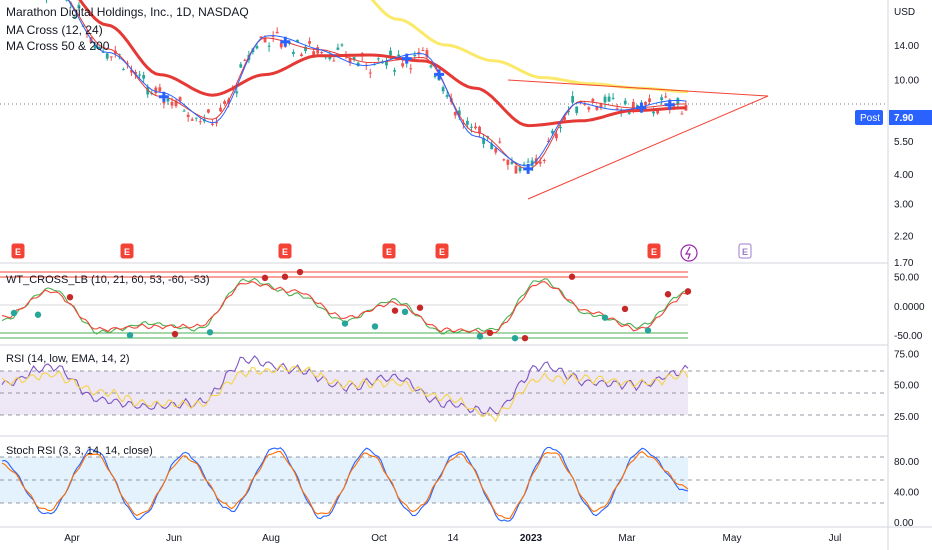 Image resolution: width=932 pixels, height=550 pixels. I want to click on post-badge, so click(869, 117).